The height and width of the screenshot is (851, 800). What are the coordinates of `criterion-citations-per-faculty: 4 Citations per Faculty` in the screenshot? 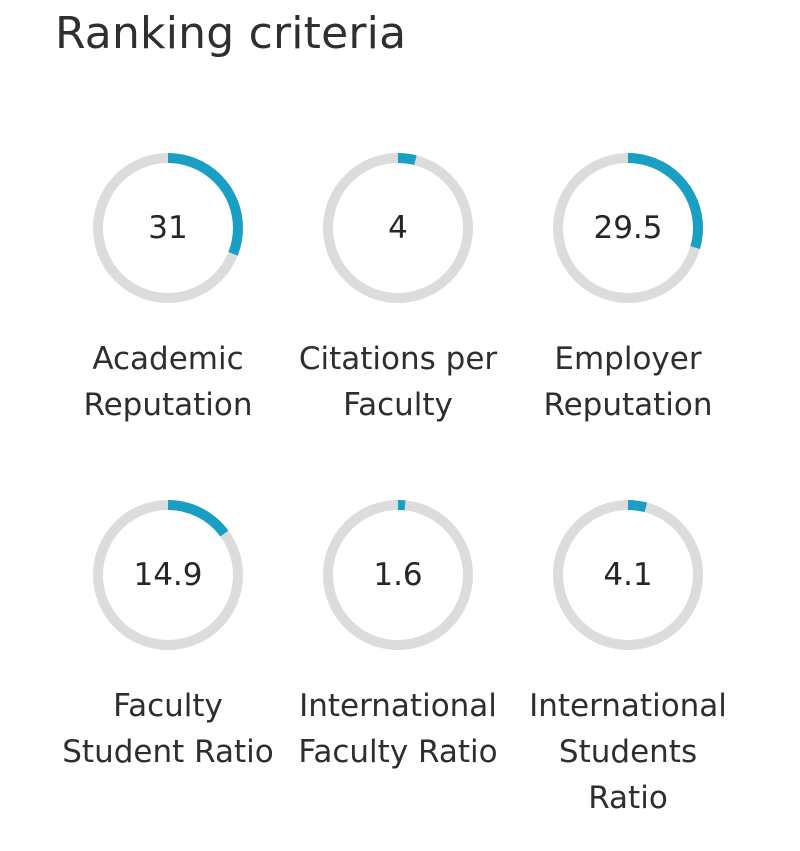 It's located at (398, 288).